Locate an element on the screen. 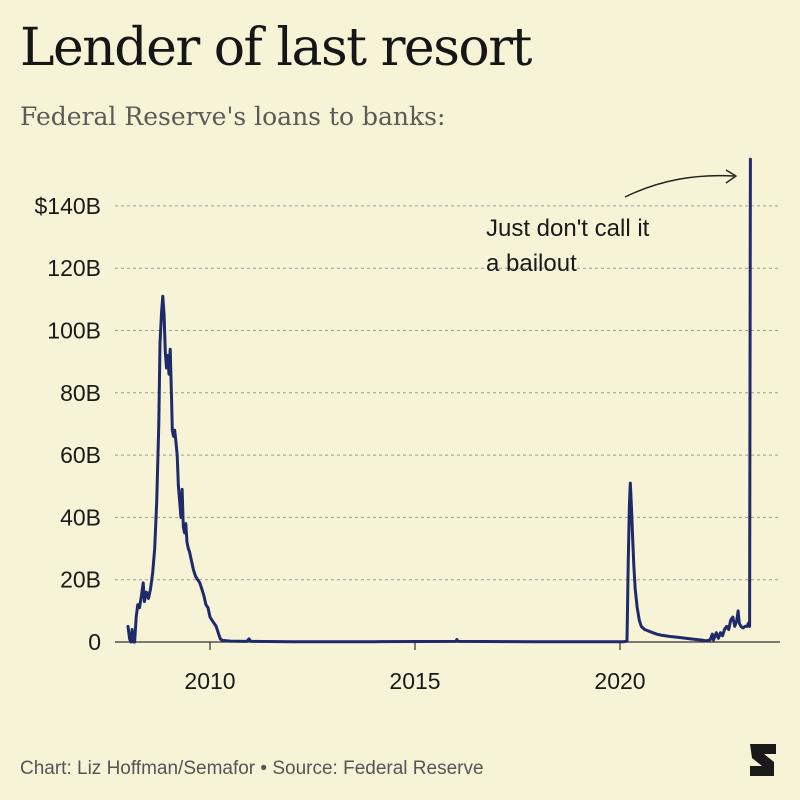  y-tick-label: 20B is located at coordinates (80, 580).